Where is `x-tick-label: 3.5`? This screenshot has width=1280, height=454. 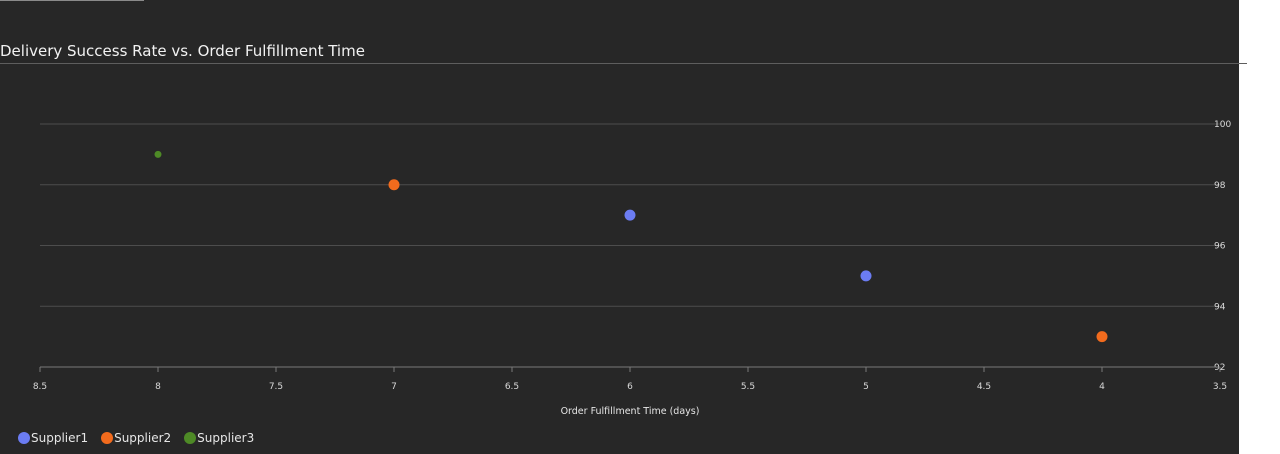
x-tick-label: 3.5 is located at coordinates (1220, 387).